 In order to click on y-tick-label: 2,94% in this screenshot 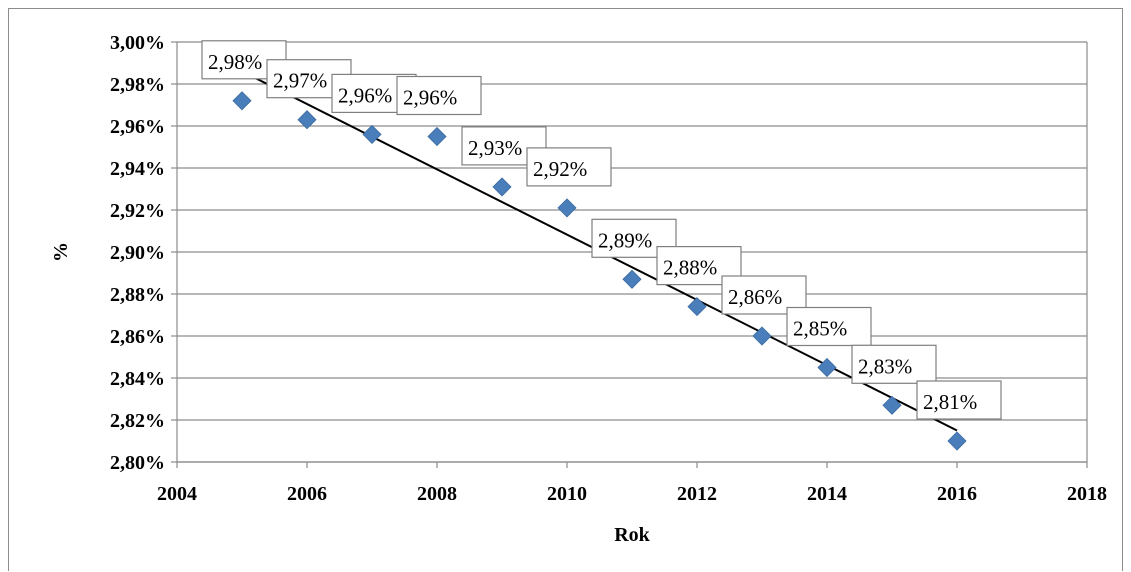, I will do `click(137, 169)`.